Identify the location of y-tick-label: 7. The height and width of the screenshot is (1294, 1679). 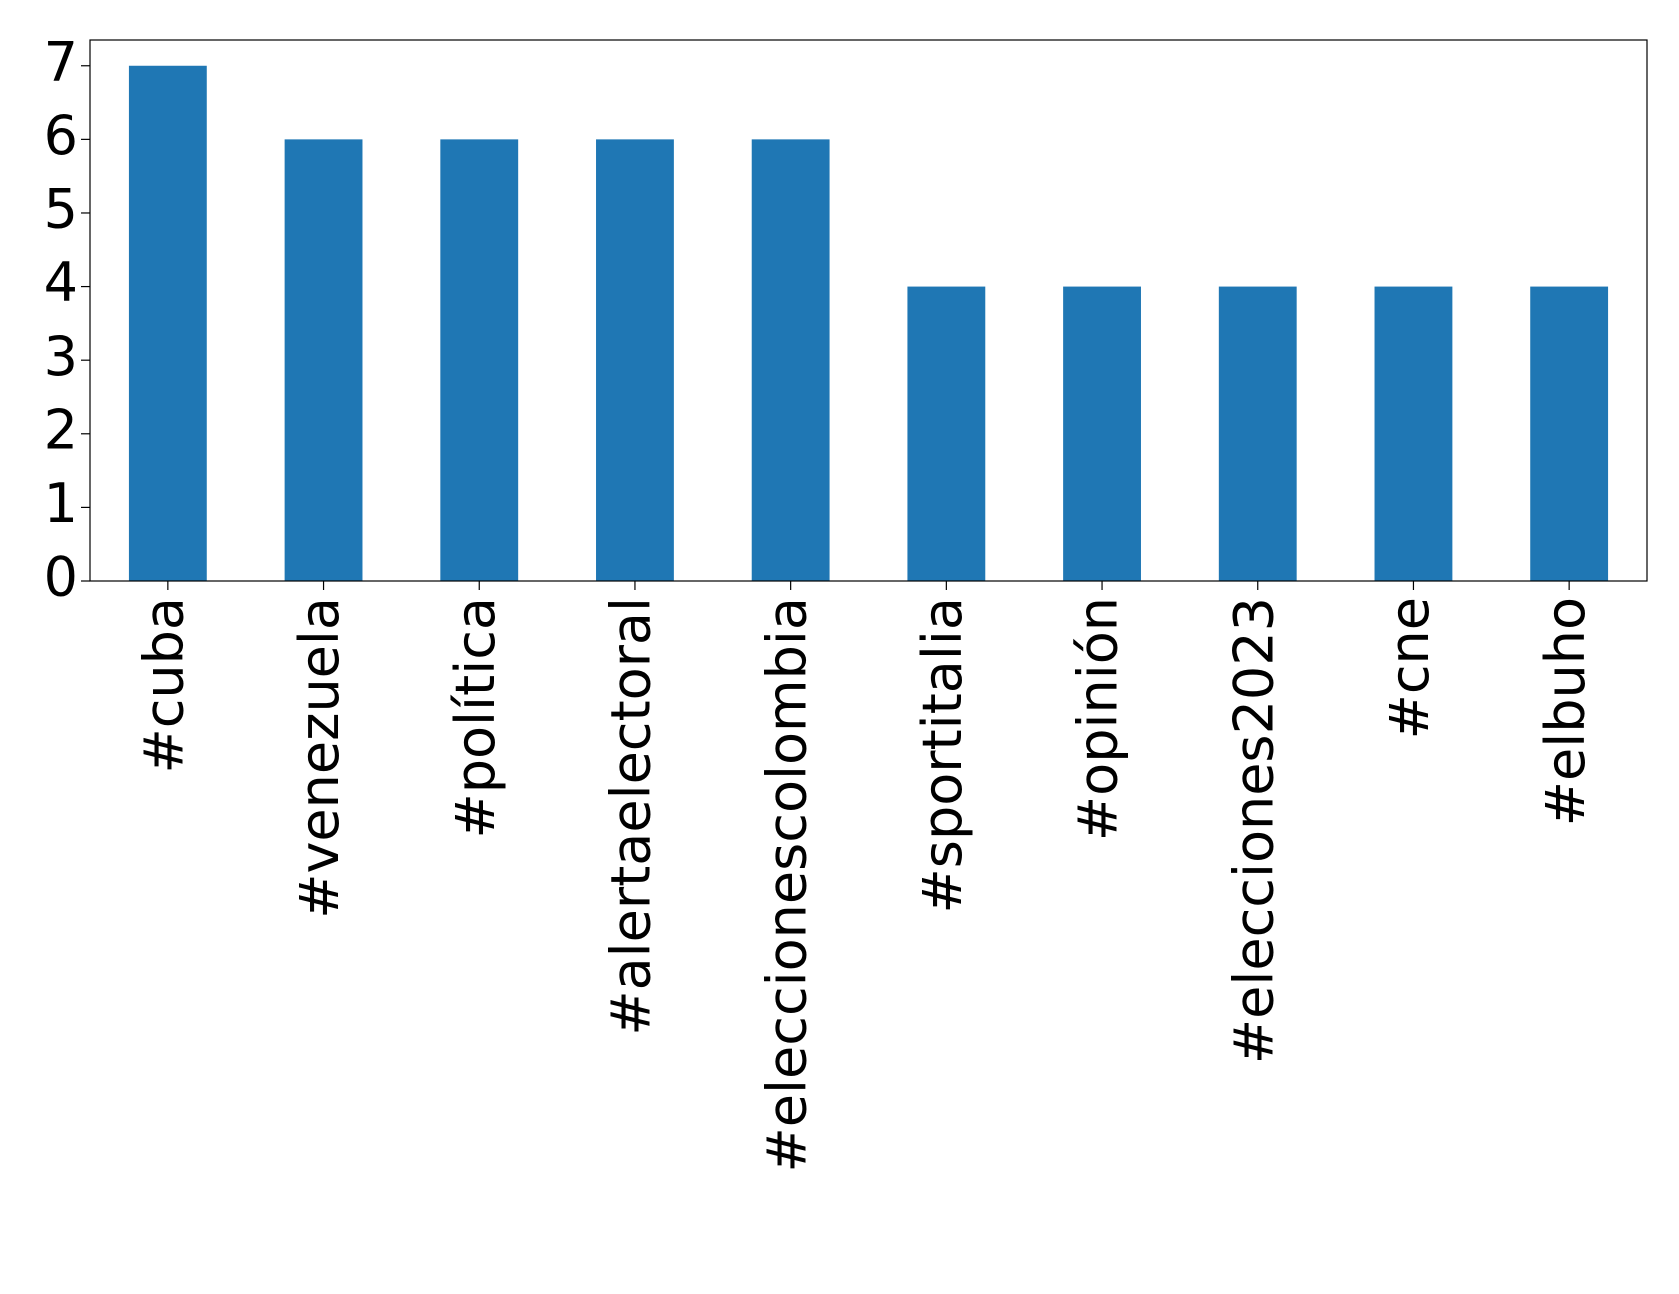
(61, 61).